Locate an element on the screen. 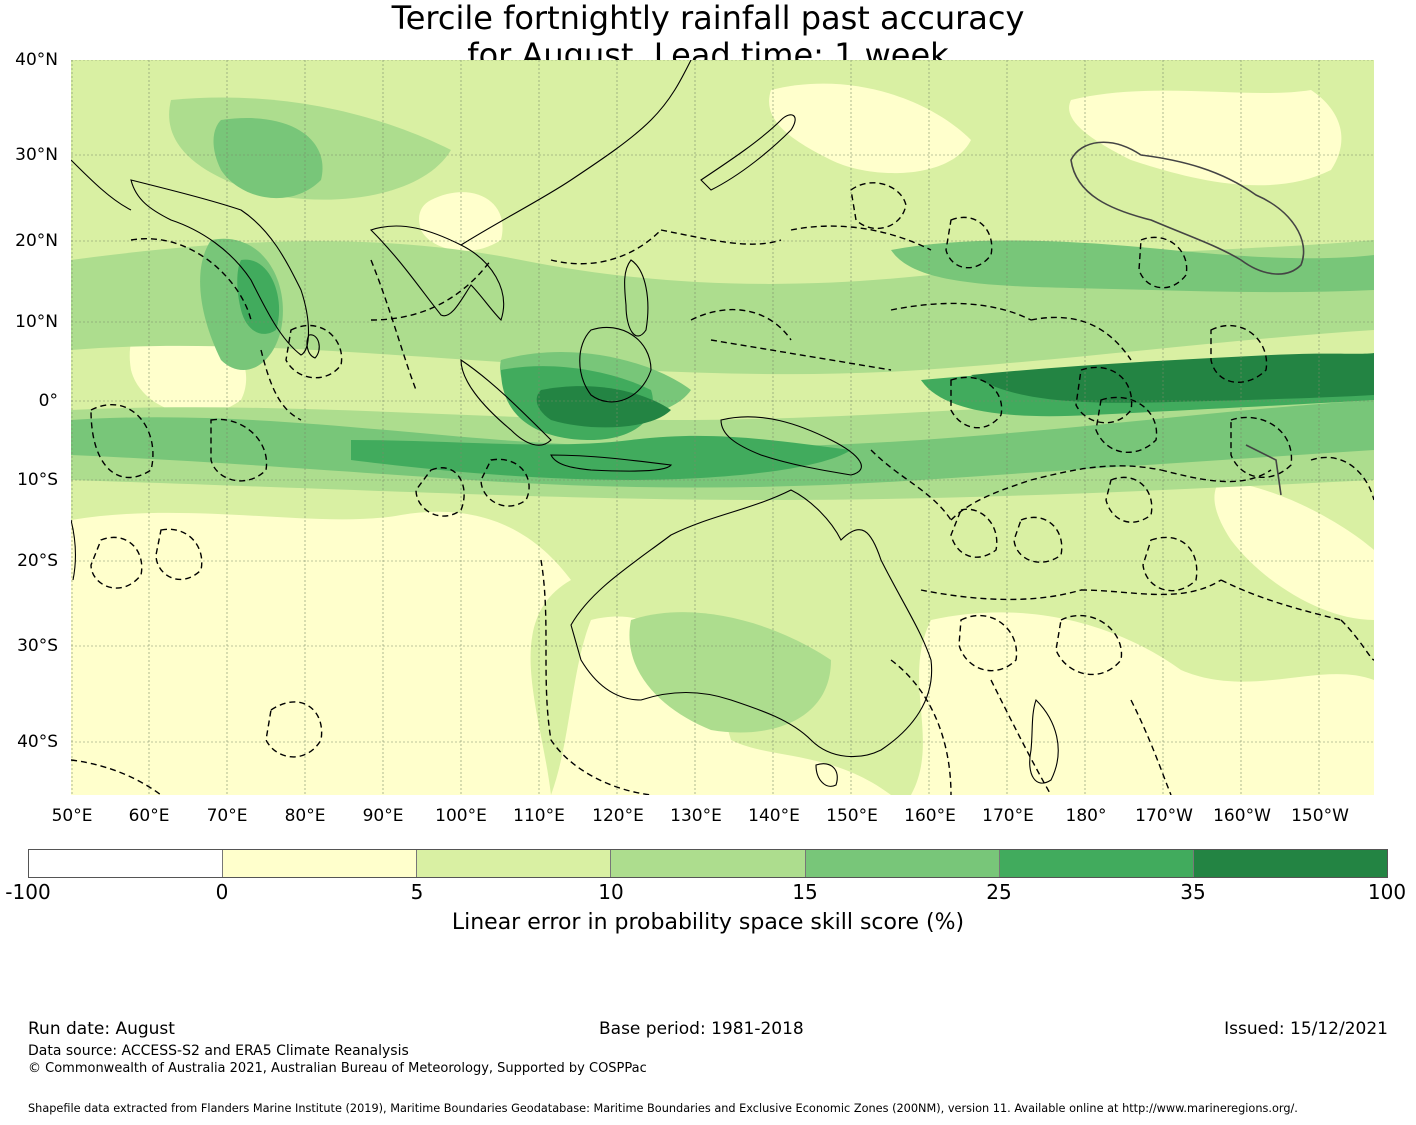  lon-label-90e: 90°E is located at coordinates (383, 816).